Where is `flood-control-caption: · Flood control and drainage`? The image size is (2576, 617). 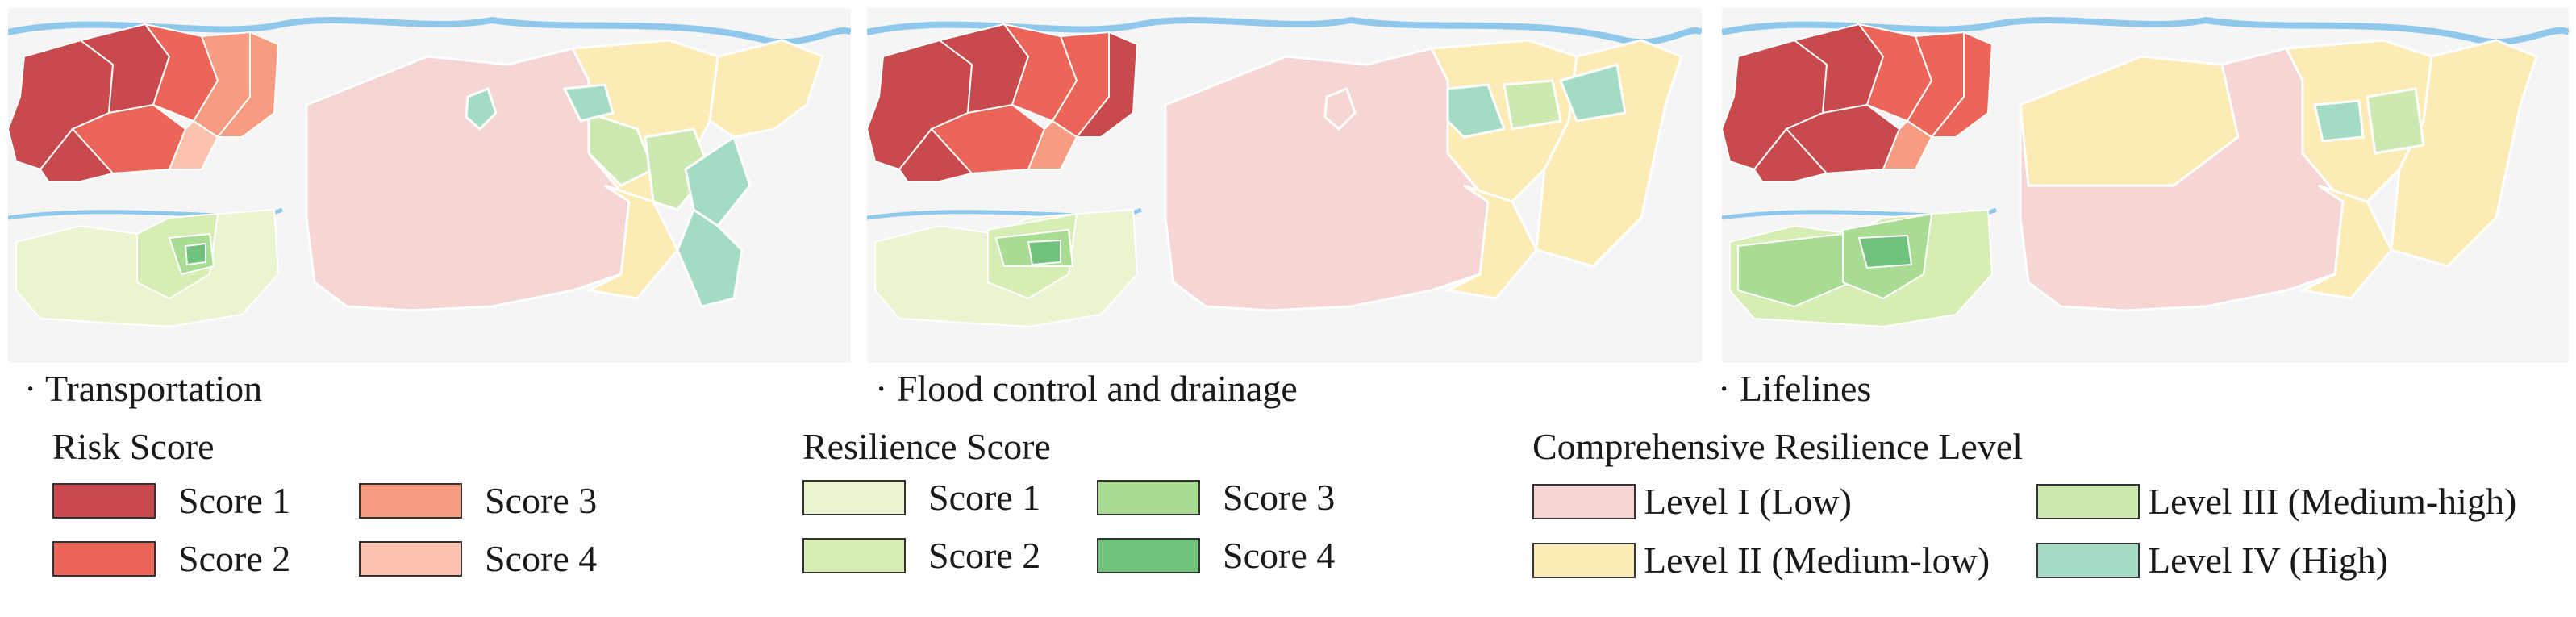
flood-control-caption: · Flood control and drainage is located at coordinates (1086, 388).